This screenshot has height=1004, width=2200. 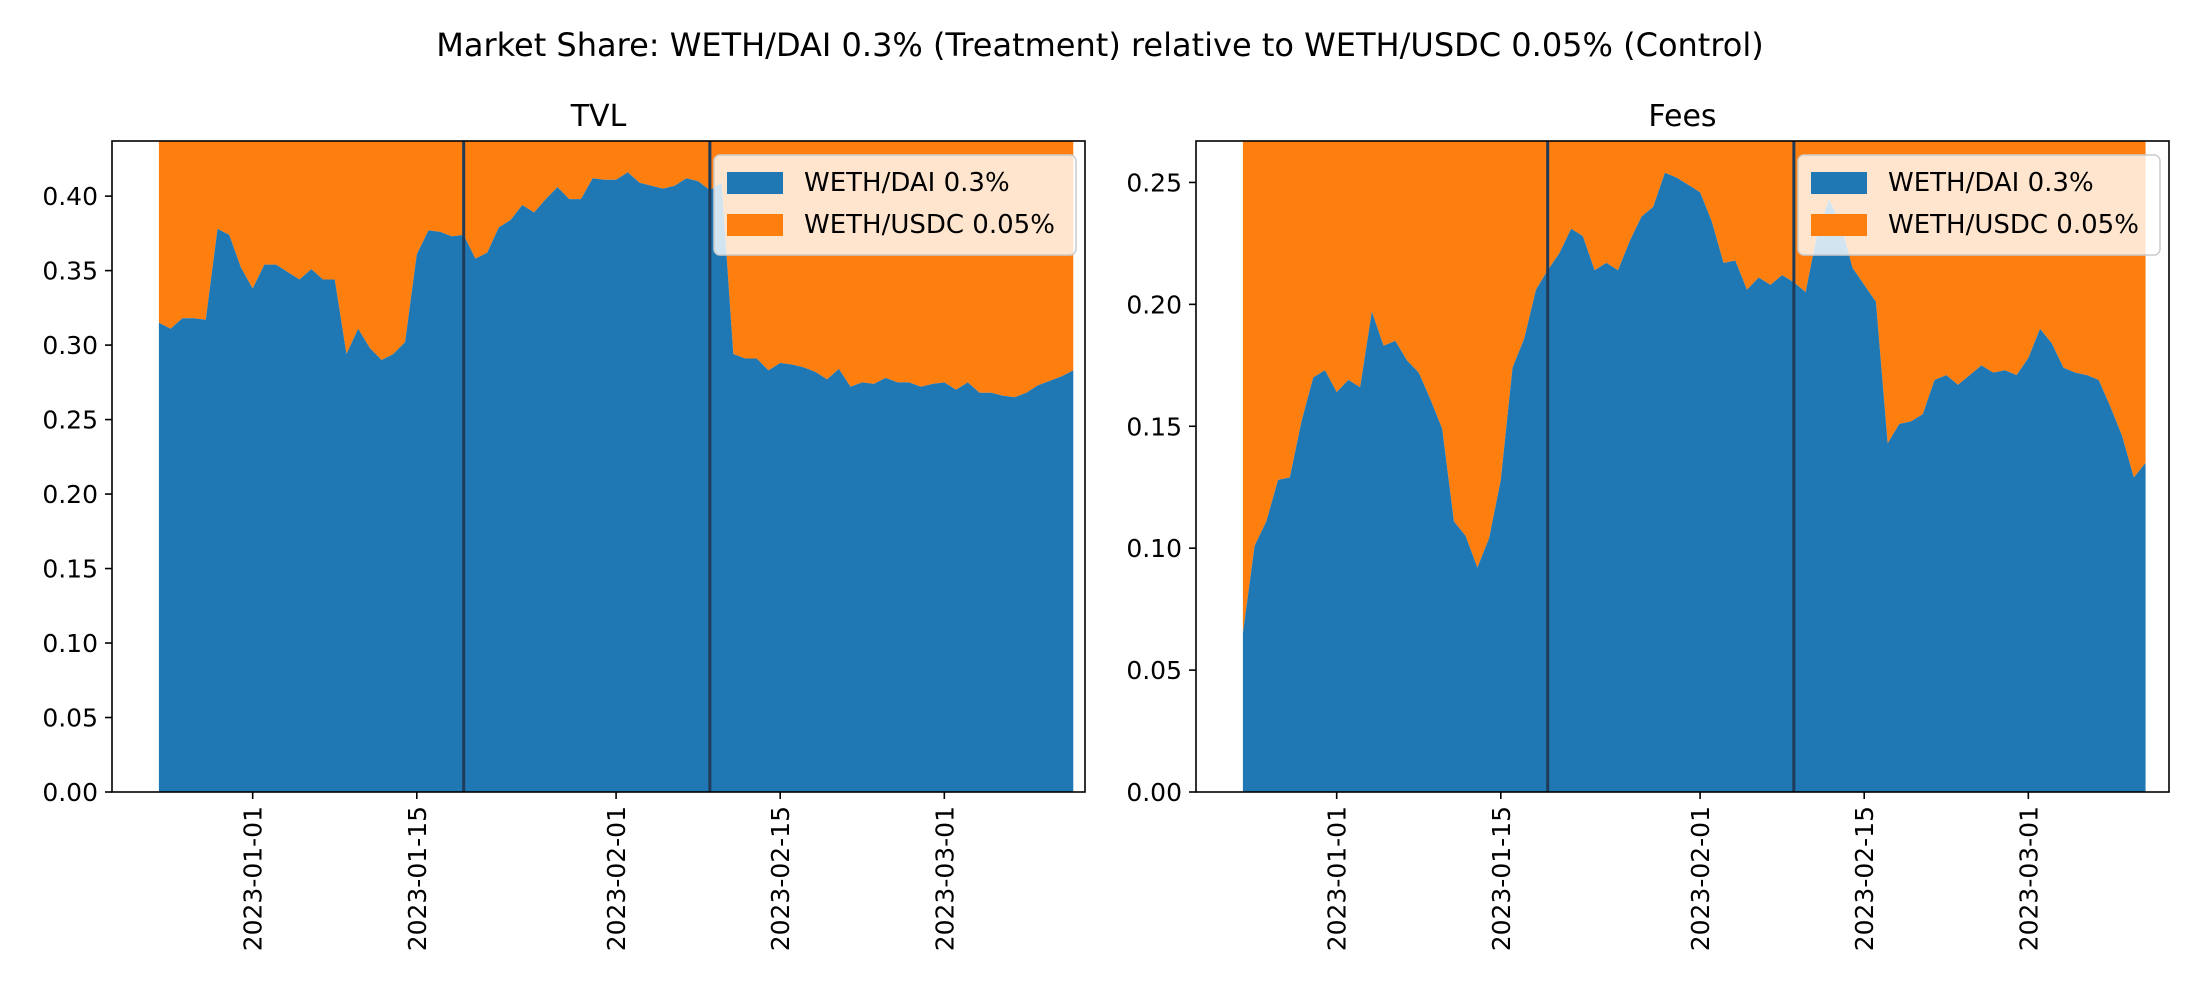 What do you see at coordinates (1154, 670) in the screenshot?
I see `fees-ytick-label-1: 0.05` at bounding box center [1154, 670].